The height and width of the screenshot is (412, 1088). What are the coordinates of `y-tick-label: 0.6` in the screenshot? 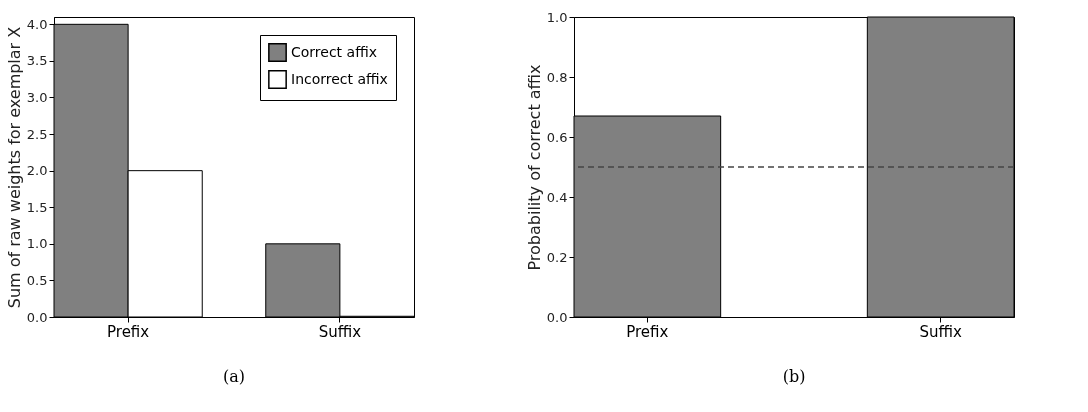 It's located at (557, 137).